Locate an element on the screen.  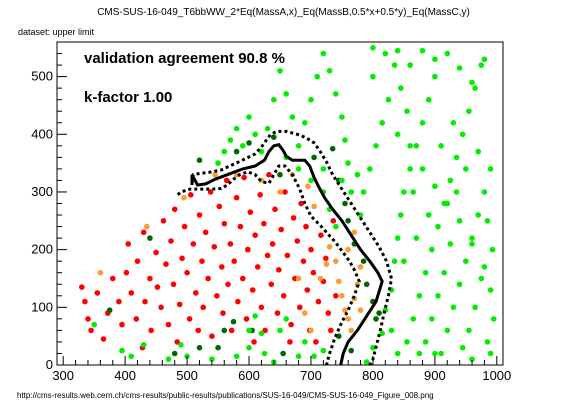
x-tick-label: 500 is located at coordinates (187, 375).